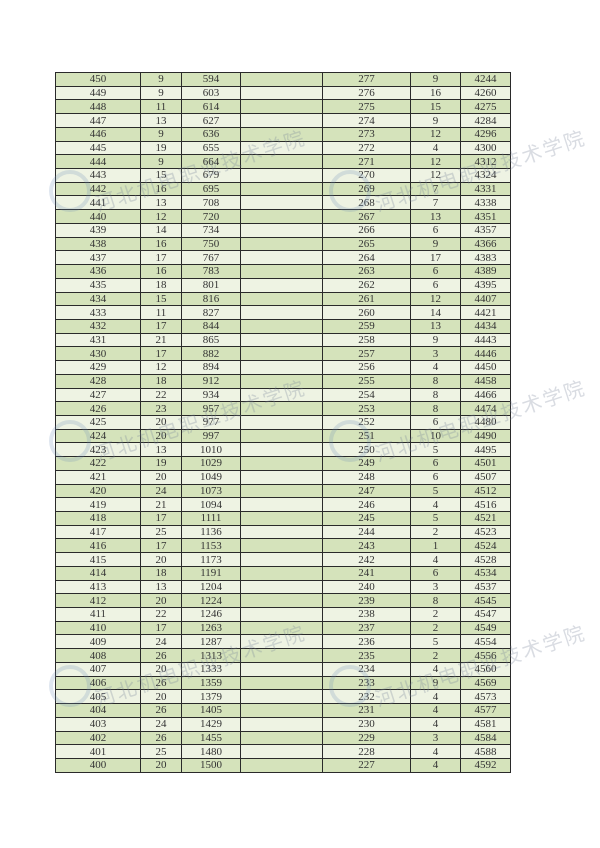 Image resolution: width=600 pixels, height=848 pixels. What do you see at coordinates (366, 628) in the screenshot?
I see `score-cell: 237` at bounding box center [366, 628].